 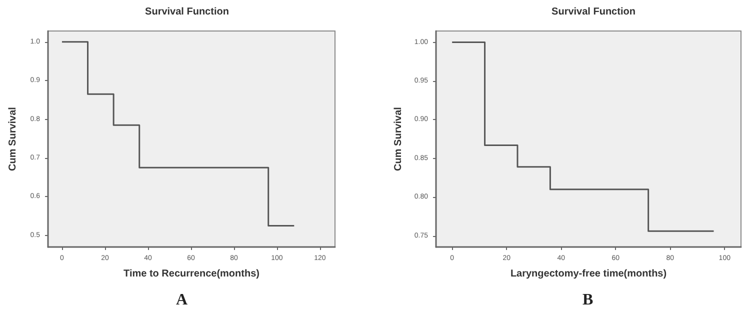 I want to click on text: B, so click(x=588, y=300).